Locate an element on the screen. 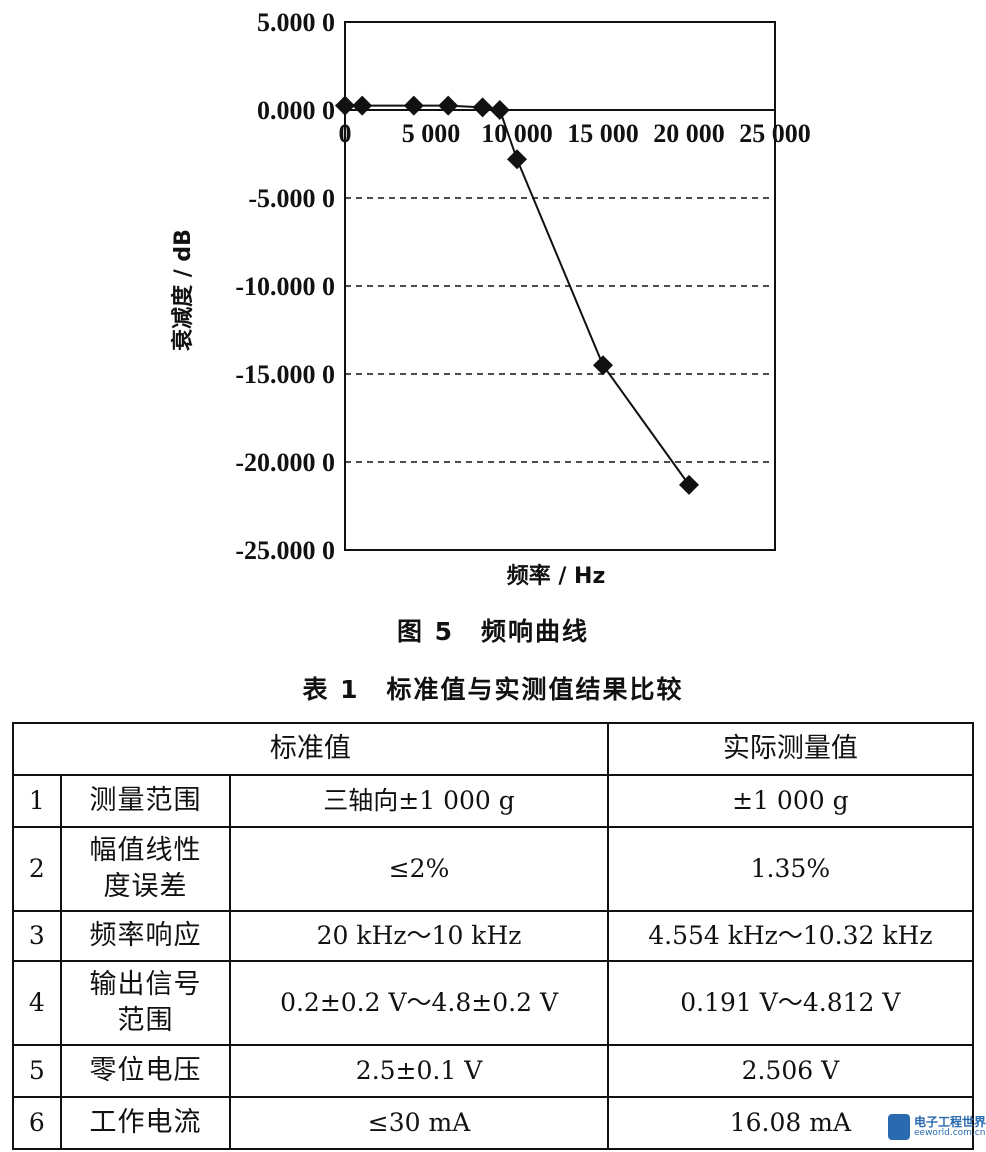 Image resolution: width=986 pixels, height=1152 pixels. row-measured: 0.191 V～4.812 V is located at coordinates (790, 1003).